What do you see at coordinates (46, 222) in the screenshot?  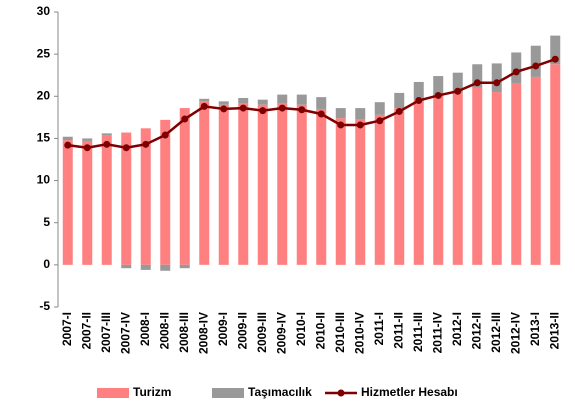 I see `y-tick-label: 5` at bounding box center [46, 222].